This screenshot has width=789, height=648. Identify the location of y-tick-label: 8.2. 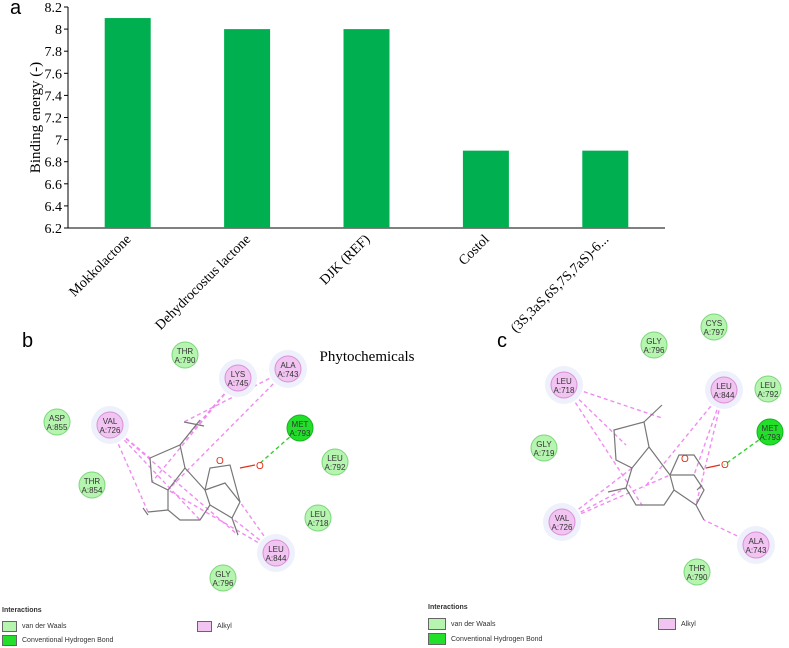
(54, 8).